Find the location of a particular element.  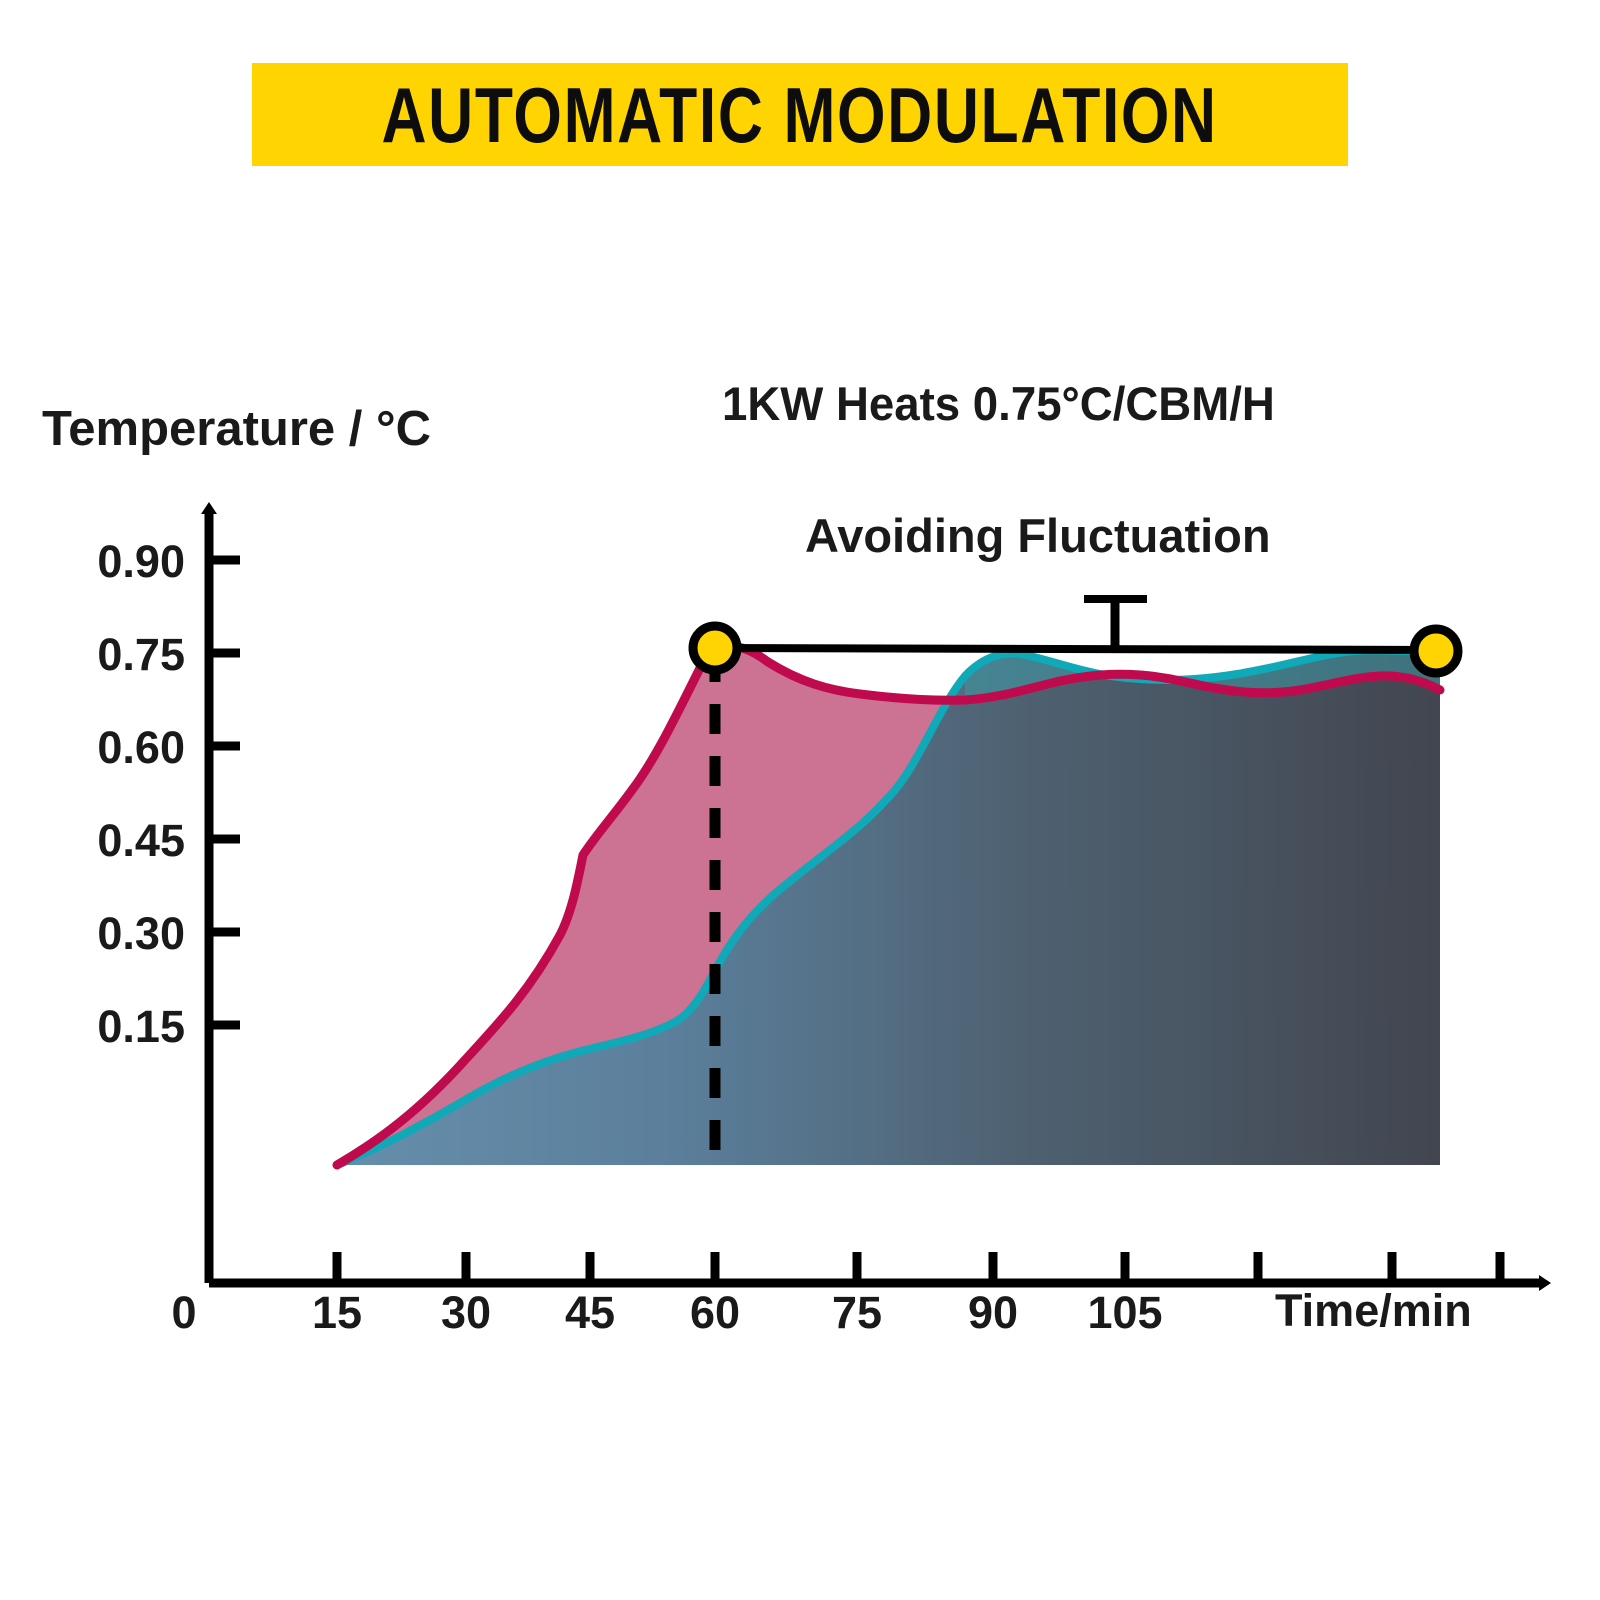

page-title: AUTOMATIC MODULATION is located at coordinates (800, 114).